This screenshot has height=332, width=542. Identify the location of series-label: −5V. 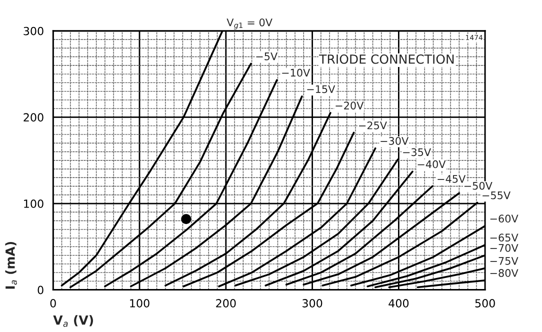
(267, 56).